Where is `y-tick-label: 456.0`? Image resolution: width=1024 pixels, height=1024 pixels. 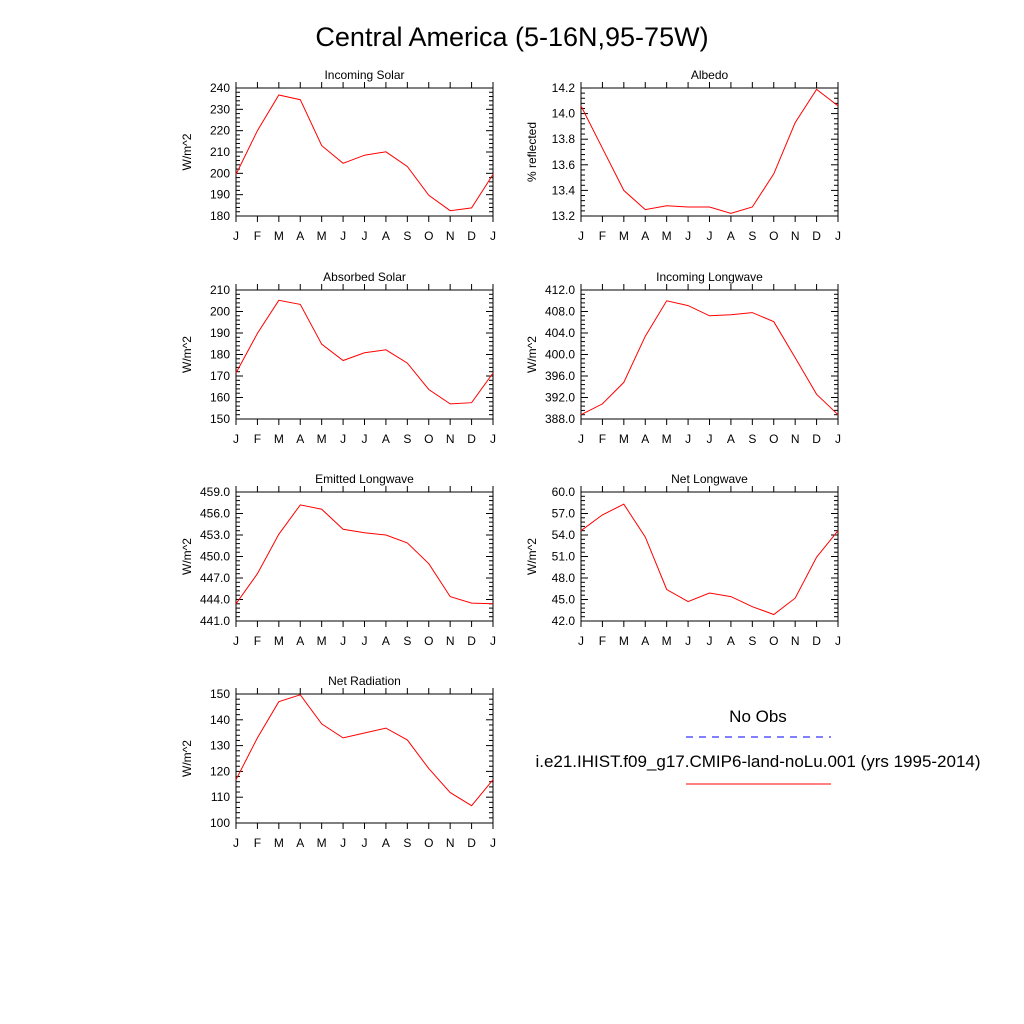
y-tick-label: 456.0 is located at coordinates (215, 514).